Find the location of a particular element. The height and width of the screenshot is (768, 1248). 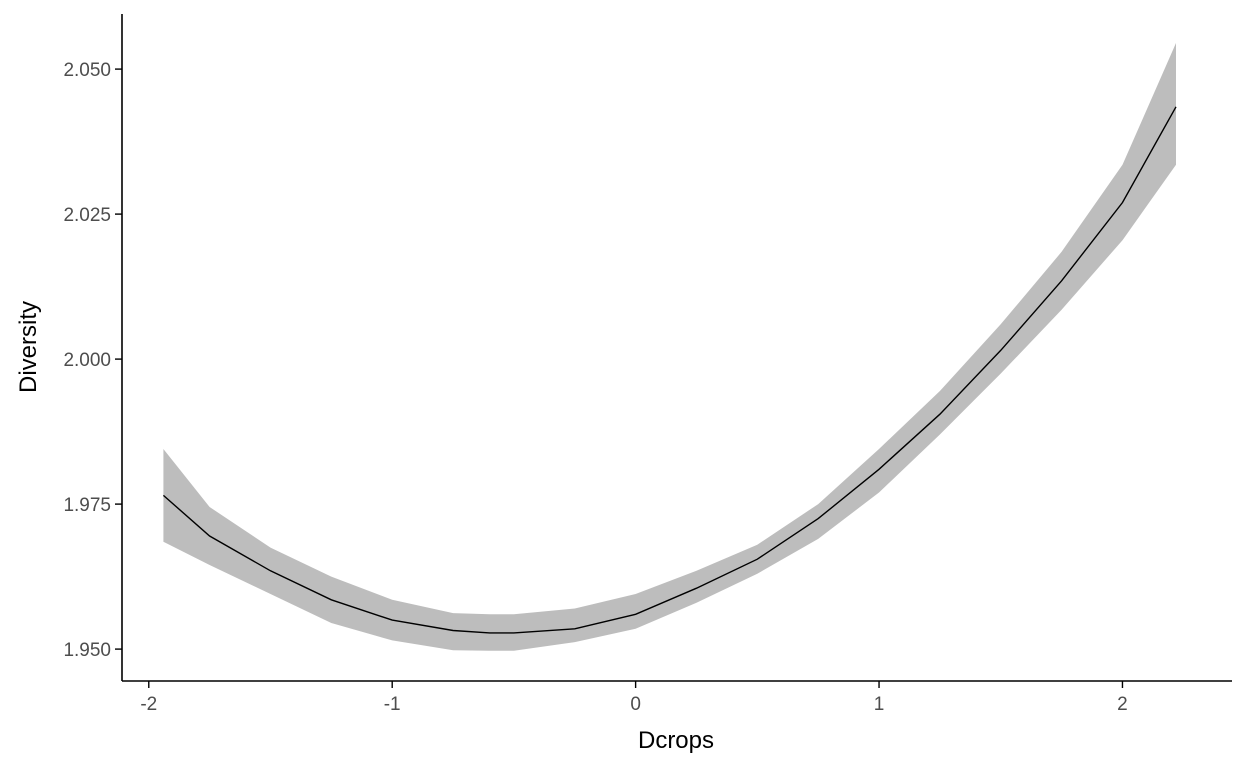

y-tick-label: 2.025 is located at coordinates (87, 215).